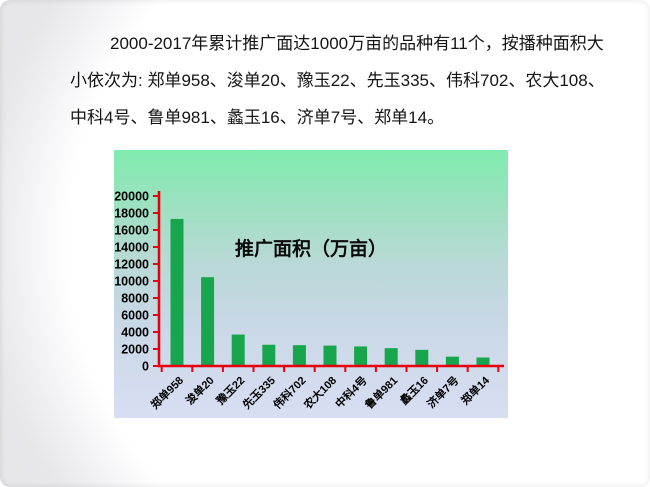 The width and height of the screenshot is (650, 487). What do you see at coordinates (289, 392) in the screenshot?
I see `x-axis-label: 伟科702` at bounding box center [289, 392].